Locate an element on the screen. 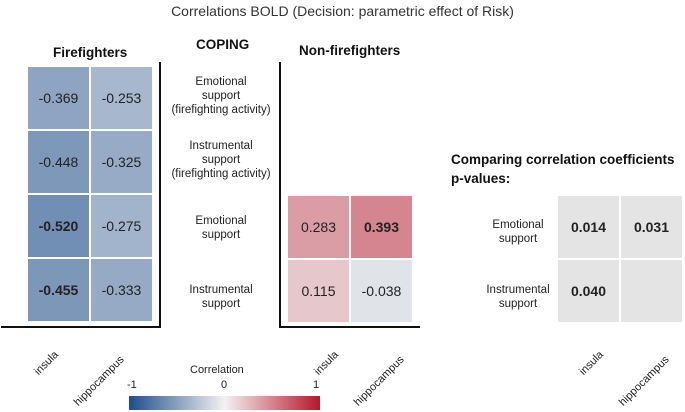  non-firefighters-xtick-insula: insula is located at coordinates (327, 363).